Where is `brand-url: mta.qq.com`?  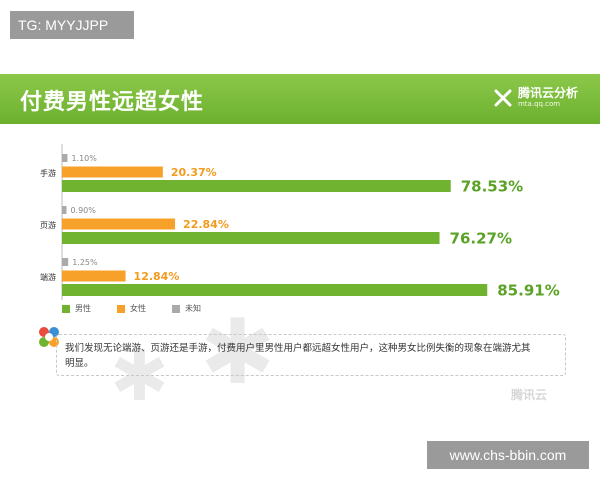 brand-url: mta.qq.com is located at coordinates (539, 104).